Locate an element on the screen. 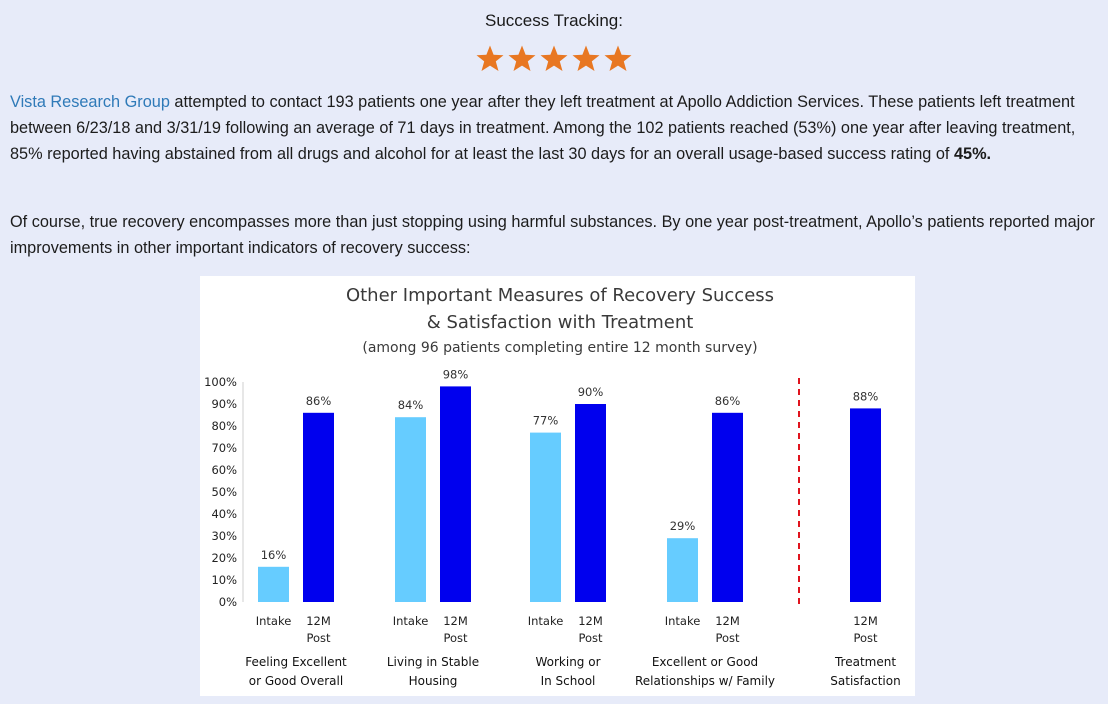 This screenshot has height=704, width=1108. y-tick-label: 100% is located at coordinates (220, 382).